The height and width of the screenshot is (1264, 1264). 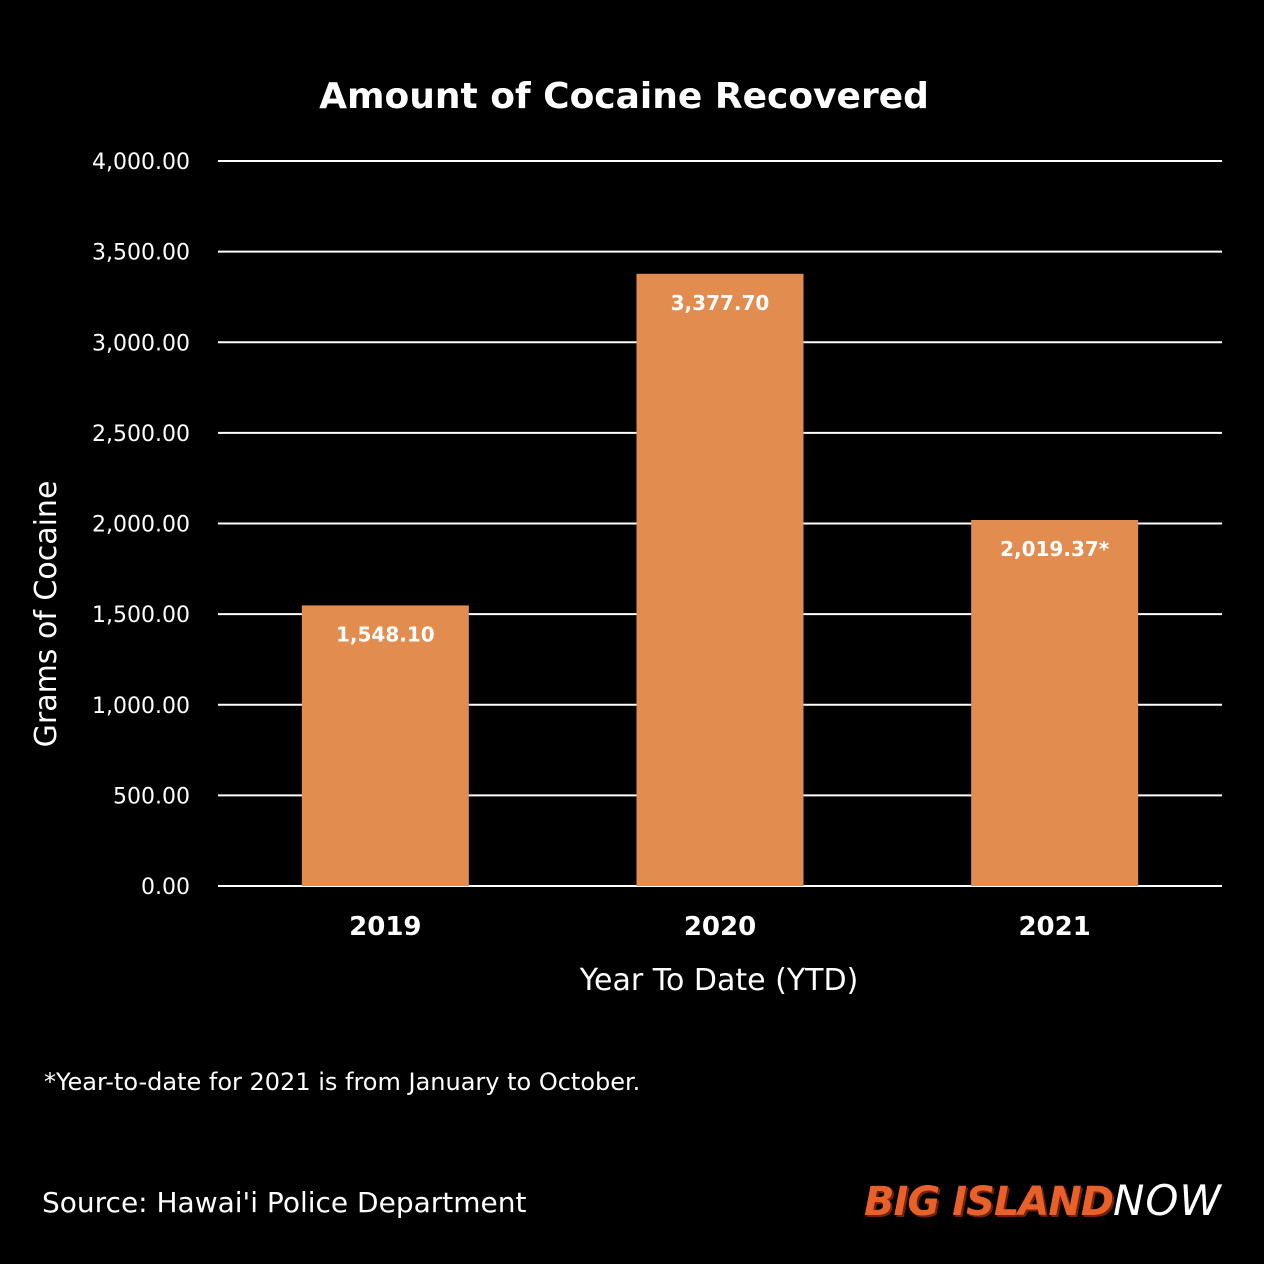 What do you see at coordinates (46, 614) in the screenshot?
I see `y-axis-label: Grams of Cocaine` at bounding box center [46, 614].